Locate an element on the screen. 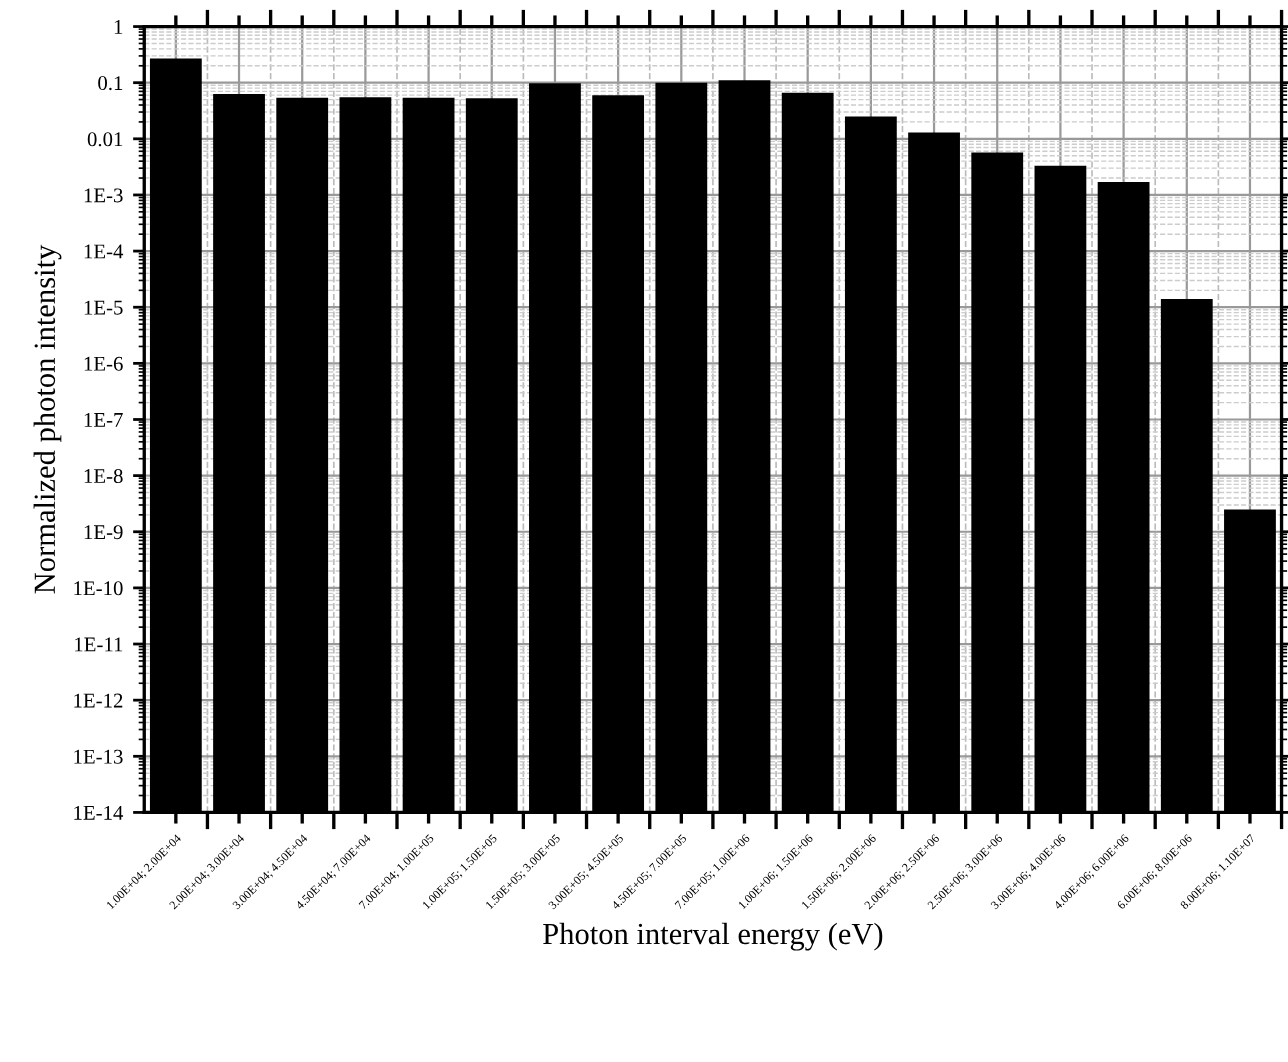  y-tick-label: 1E-7 is located at coordinates (103, 419).